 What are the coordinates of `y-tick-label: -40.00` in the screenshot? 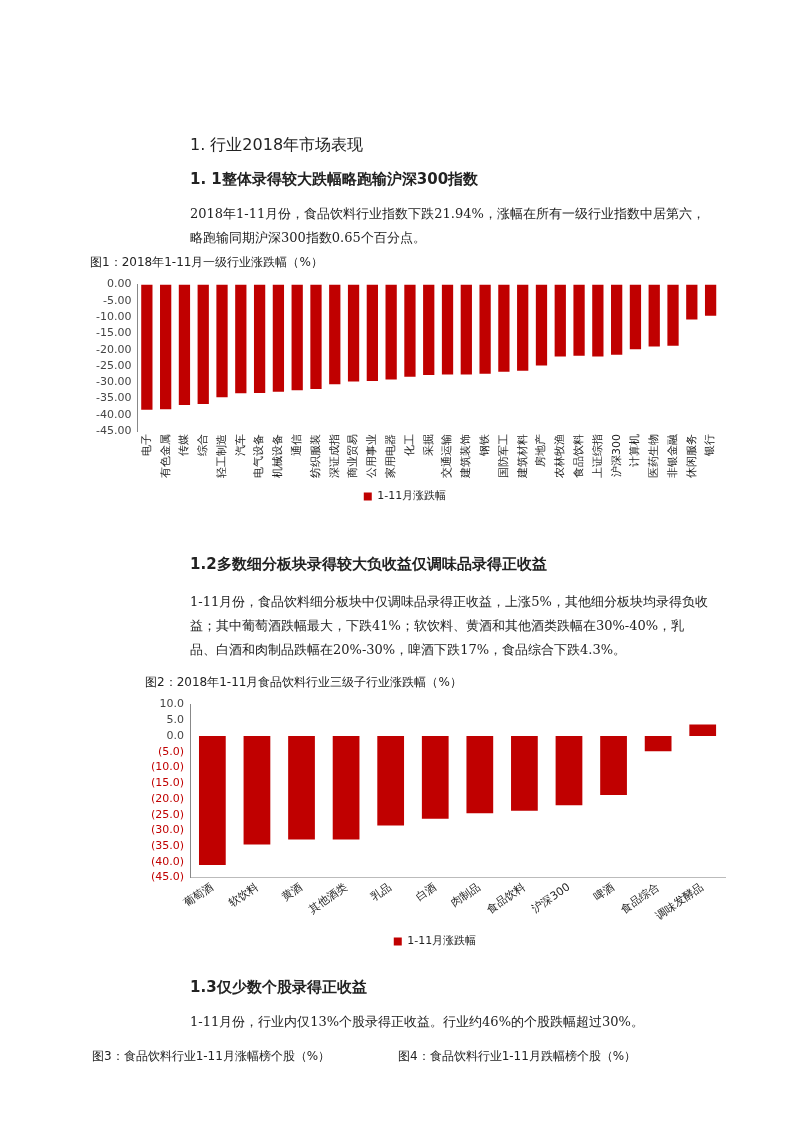 It's located at (113, 414).